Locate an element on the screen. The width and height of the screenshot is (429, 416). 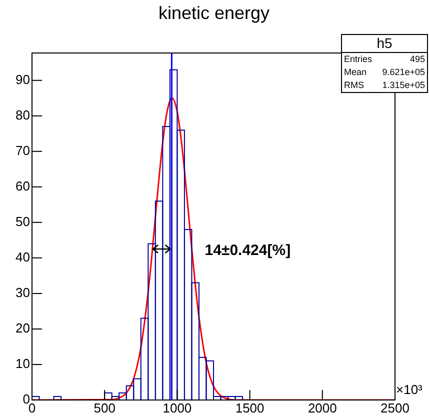
text: RMS 1.315e+05 is located at coordinates (384, 85).